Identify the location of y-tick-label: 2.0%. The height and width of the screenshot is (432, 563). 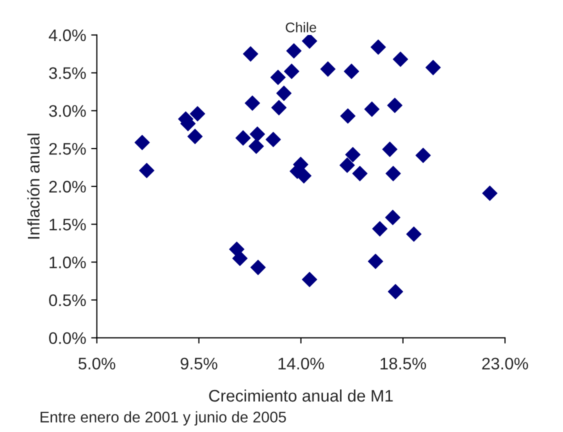
(67, 186).